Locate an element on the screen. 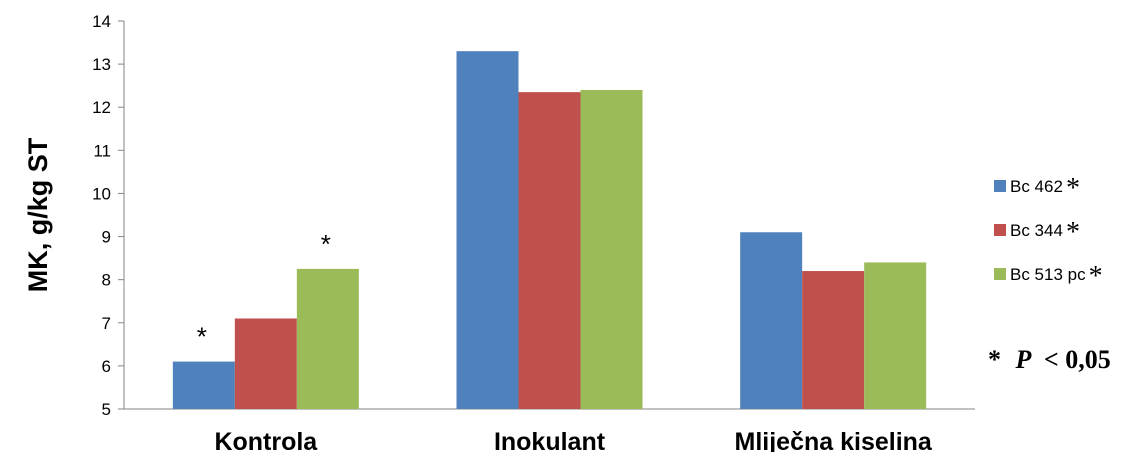 Image resolution: width=1139 pixels, height=452 pixels. y-tick-label: 8 is located at coordinates (106, 280).